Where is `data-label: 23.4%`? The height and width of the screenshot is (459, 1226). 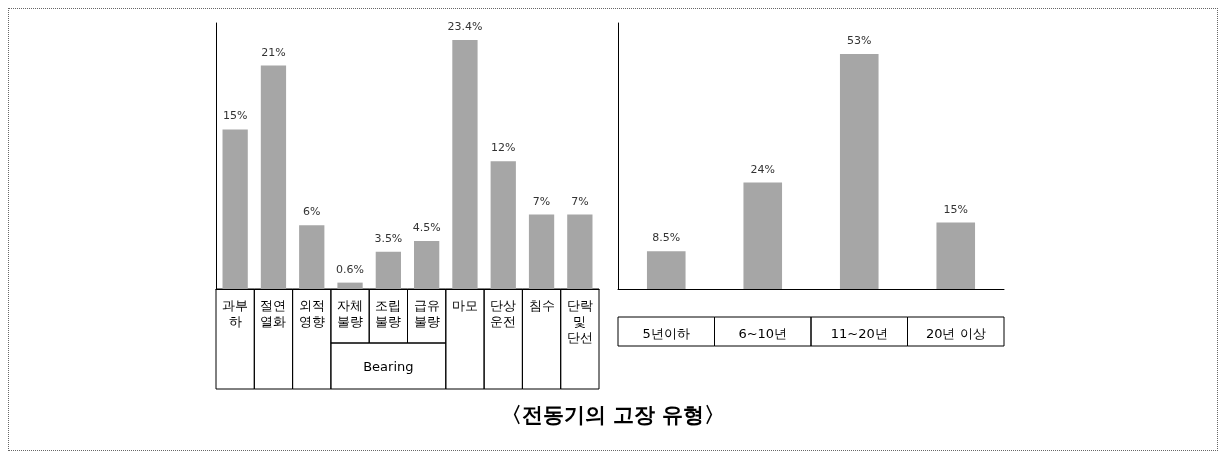
data-label: 23.4% is located at coordinates (465, 27).